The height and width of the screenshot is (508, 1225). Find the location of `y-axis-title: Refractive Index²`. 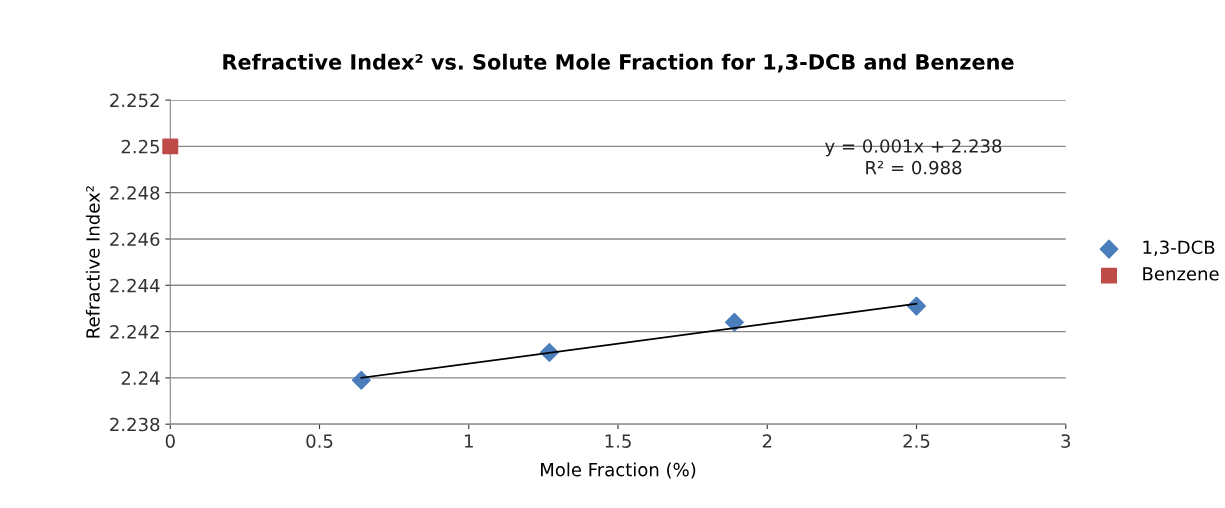

y-axis-title: Refractive Index² is located at coordinates (92, 262).